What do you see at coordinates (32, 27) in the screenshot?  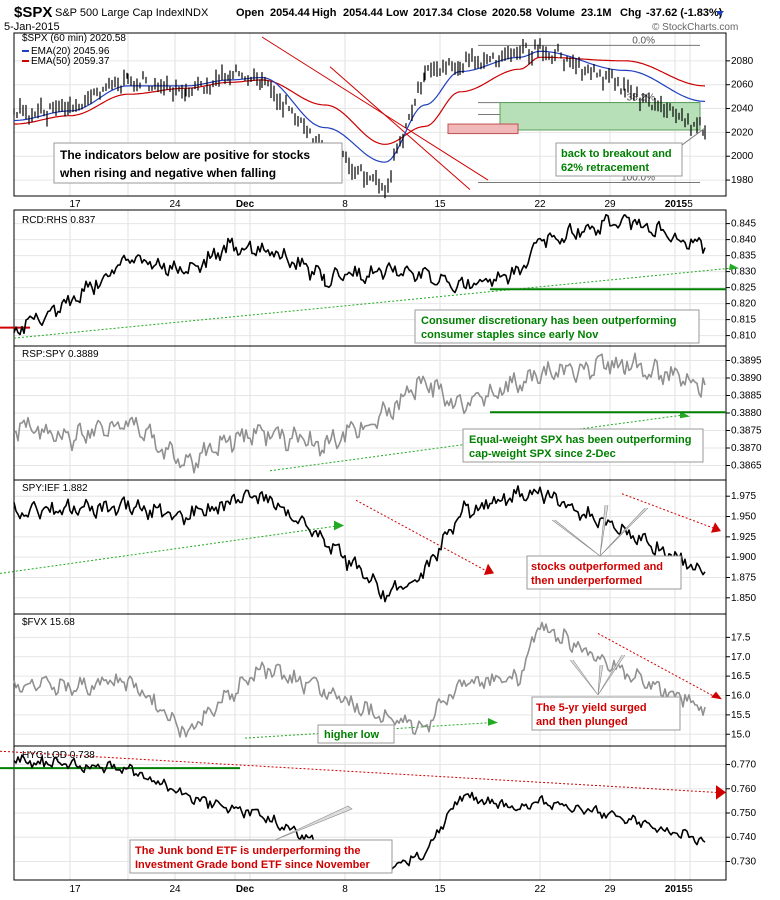 I see `chart-date: 5-Jan-2015` at bounding box center [32, 27].